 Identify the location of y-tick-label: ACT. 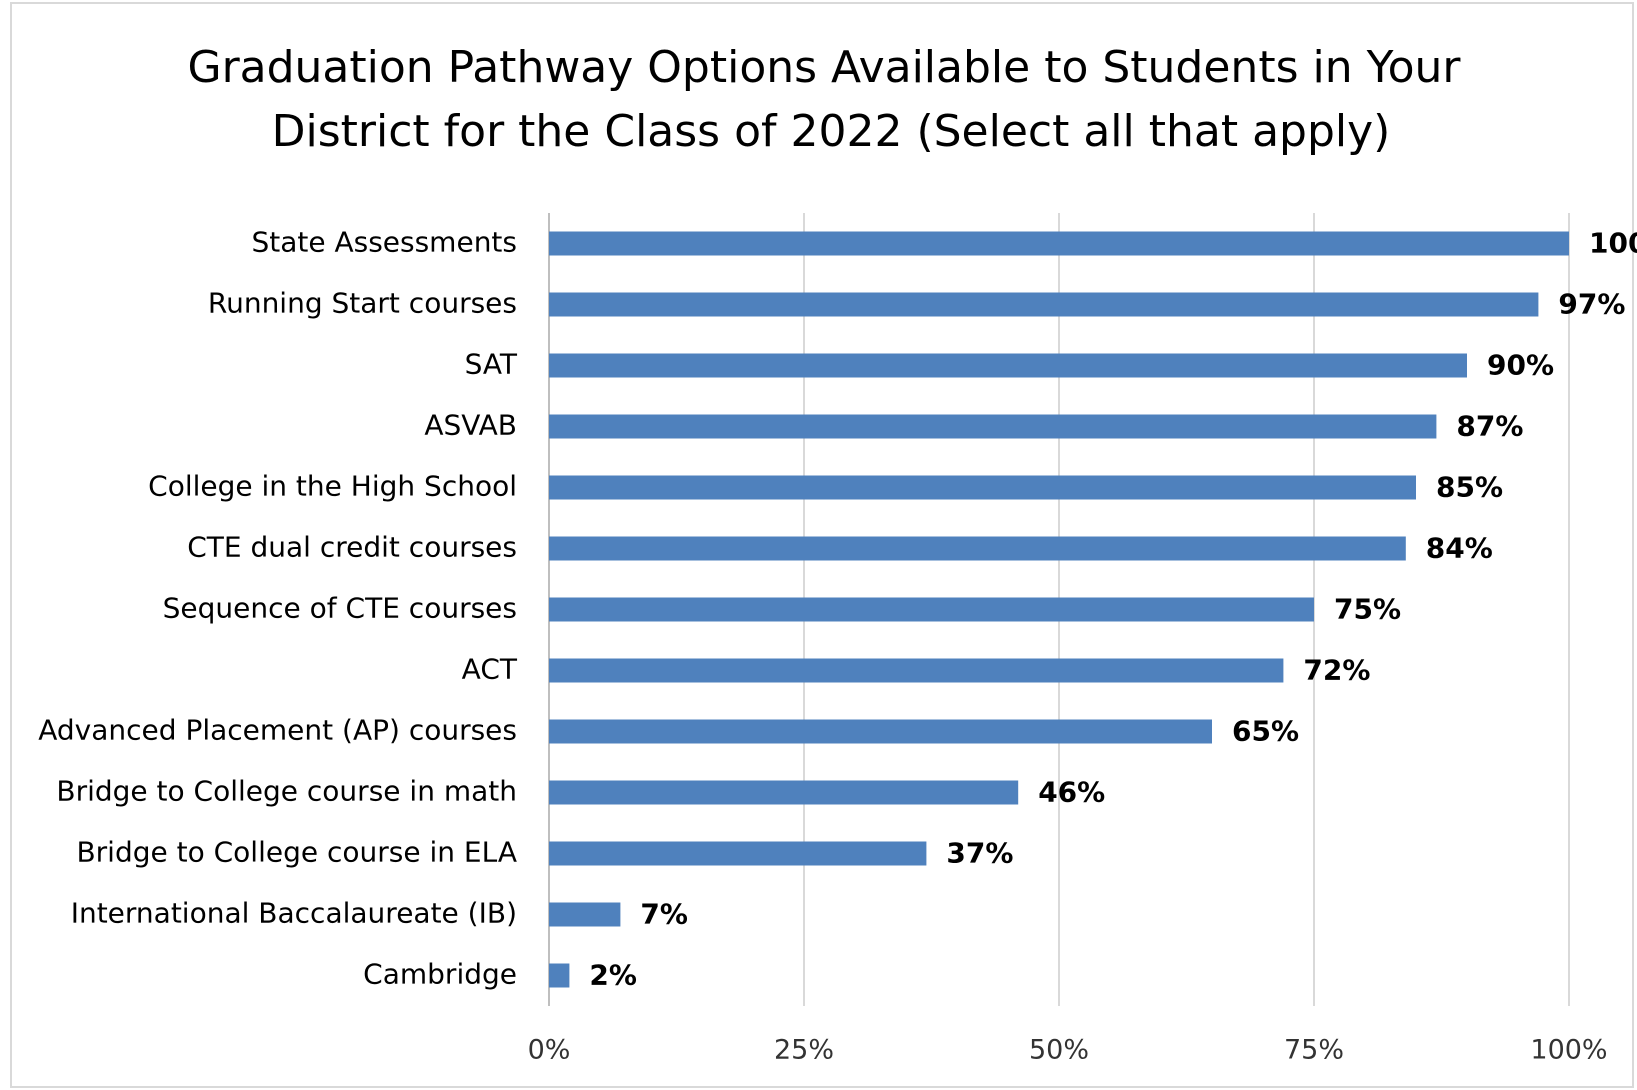
(490, 669).